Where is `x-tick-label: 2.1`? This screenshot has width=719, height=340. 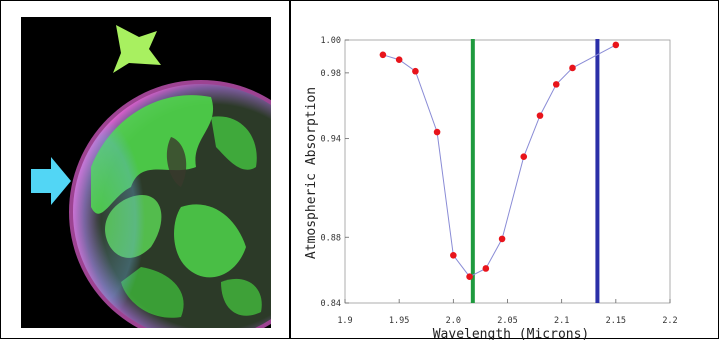
x-tick-label: 2.1 is located at coordinates (561, 321).